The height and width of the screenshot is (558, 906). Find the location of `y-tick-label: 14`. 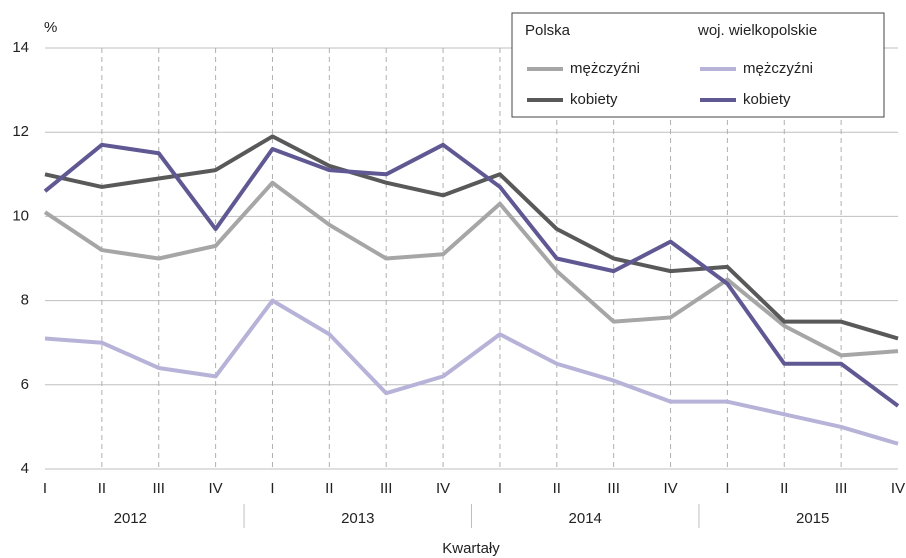

y-tick-label: 14 is located at coordinates (20, 47).